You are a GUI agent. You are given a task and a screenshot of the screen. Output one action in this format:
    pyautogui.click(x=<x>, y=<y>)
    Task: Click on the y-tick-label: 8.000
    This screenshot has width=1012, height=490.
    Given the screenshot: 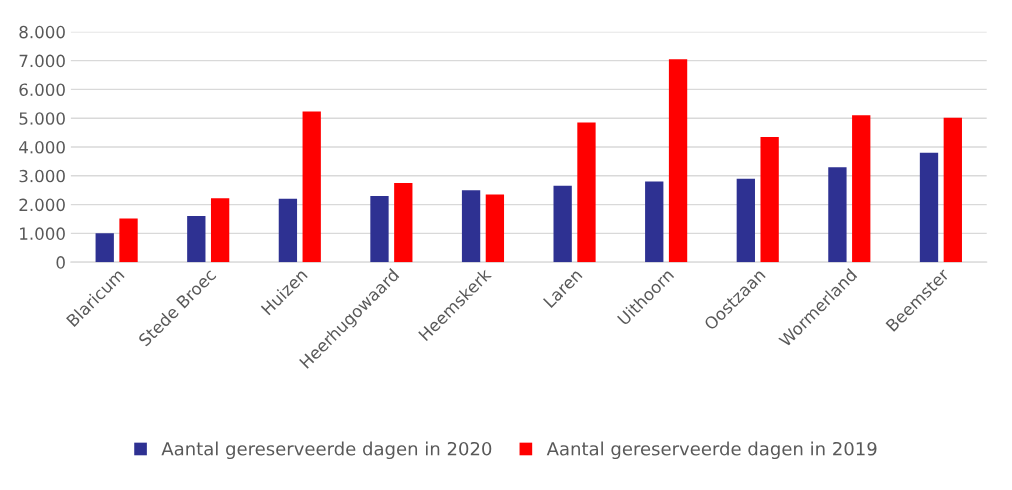 What is the action you would take?
    pyautogui.click(x=42, y=32)
    